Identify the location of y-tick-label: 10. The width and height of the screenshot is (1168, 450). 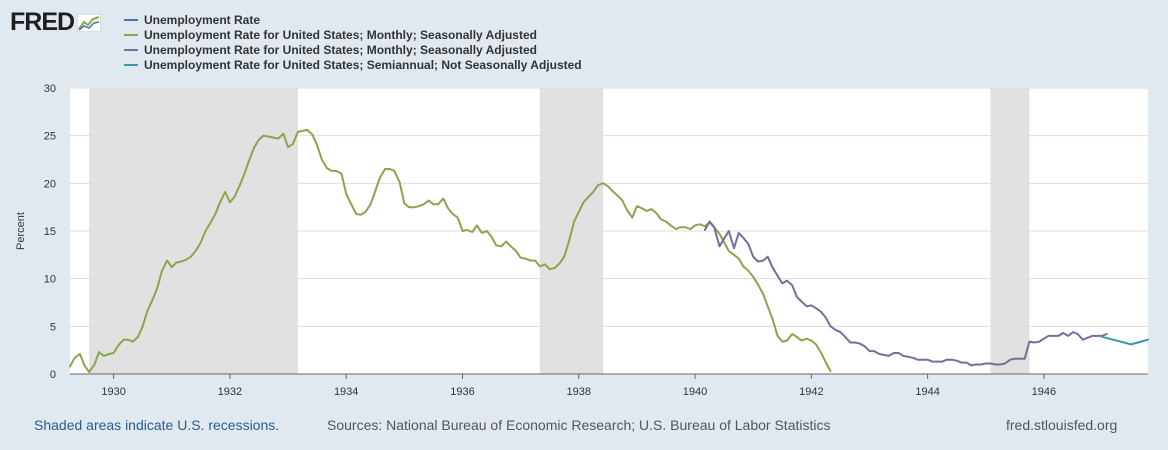
(50, 280).